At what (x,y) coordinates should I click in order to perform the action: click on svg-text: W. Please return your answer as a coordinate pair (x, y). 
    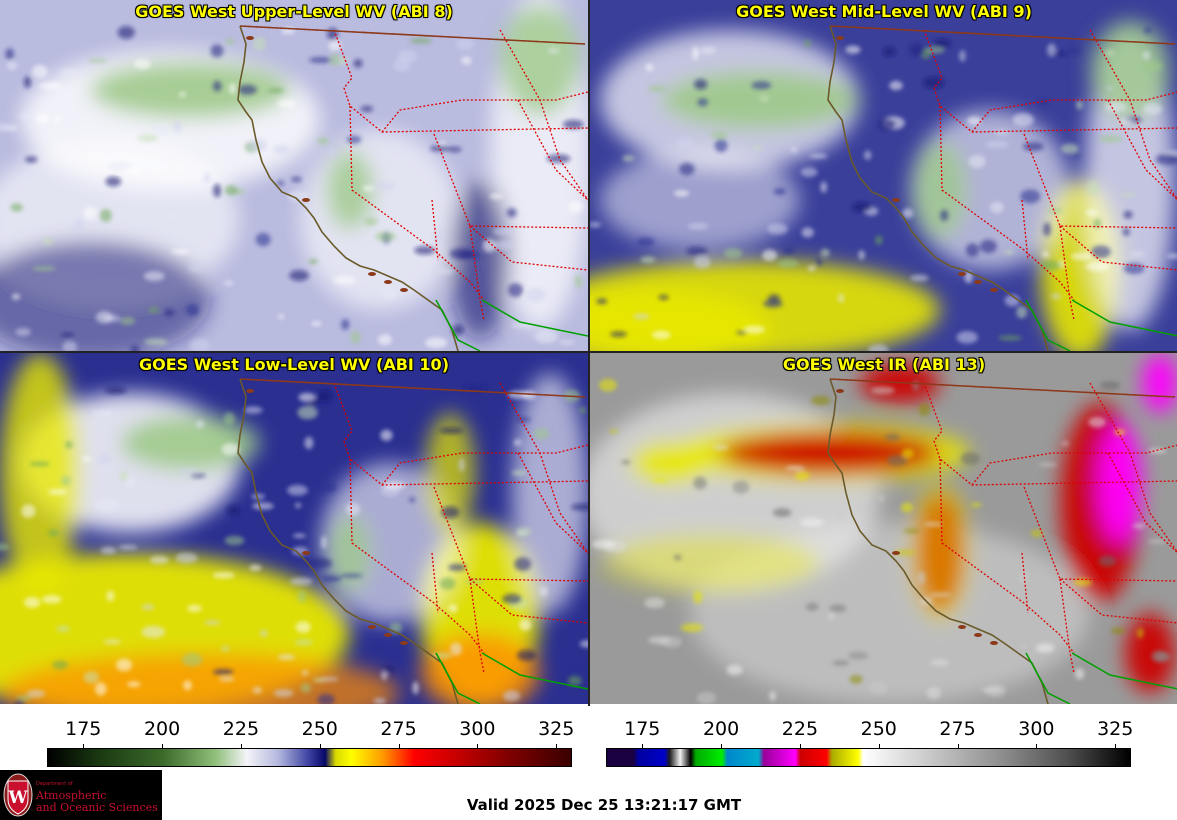
    Looking at the image, I should click on (17, 798).